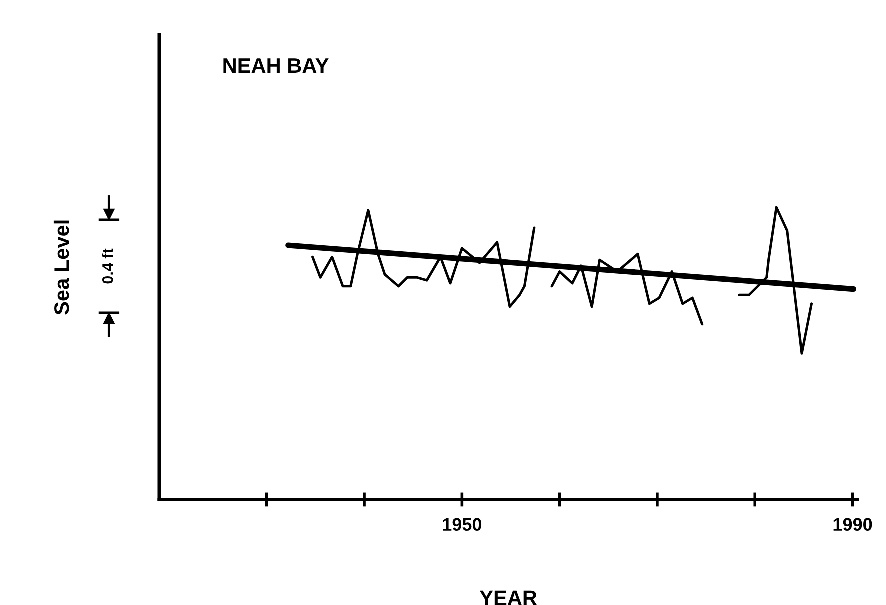 This screenshot has height=605, width=886. What do you see at coordinates (462, 525) in the screenshot?
I see `x-tick-label: 1950` at bounding box center [462, 525].